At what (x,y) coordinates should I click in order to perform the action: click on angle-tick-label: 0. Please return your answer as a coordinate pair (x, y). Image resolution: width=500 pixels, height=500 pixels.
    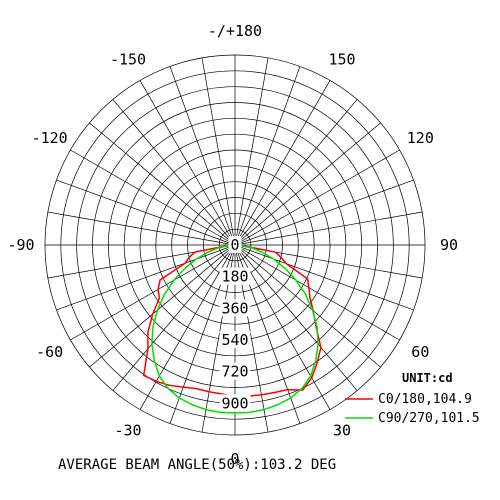
    Looking at the image, I should click on (234, 459).